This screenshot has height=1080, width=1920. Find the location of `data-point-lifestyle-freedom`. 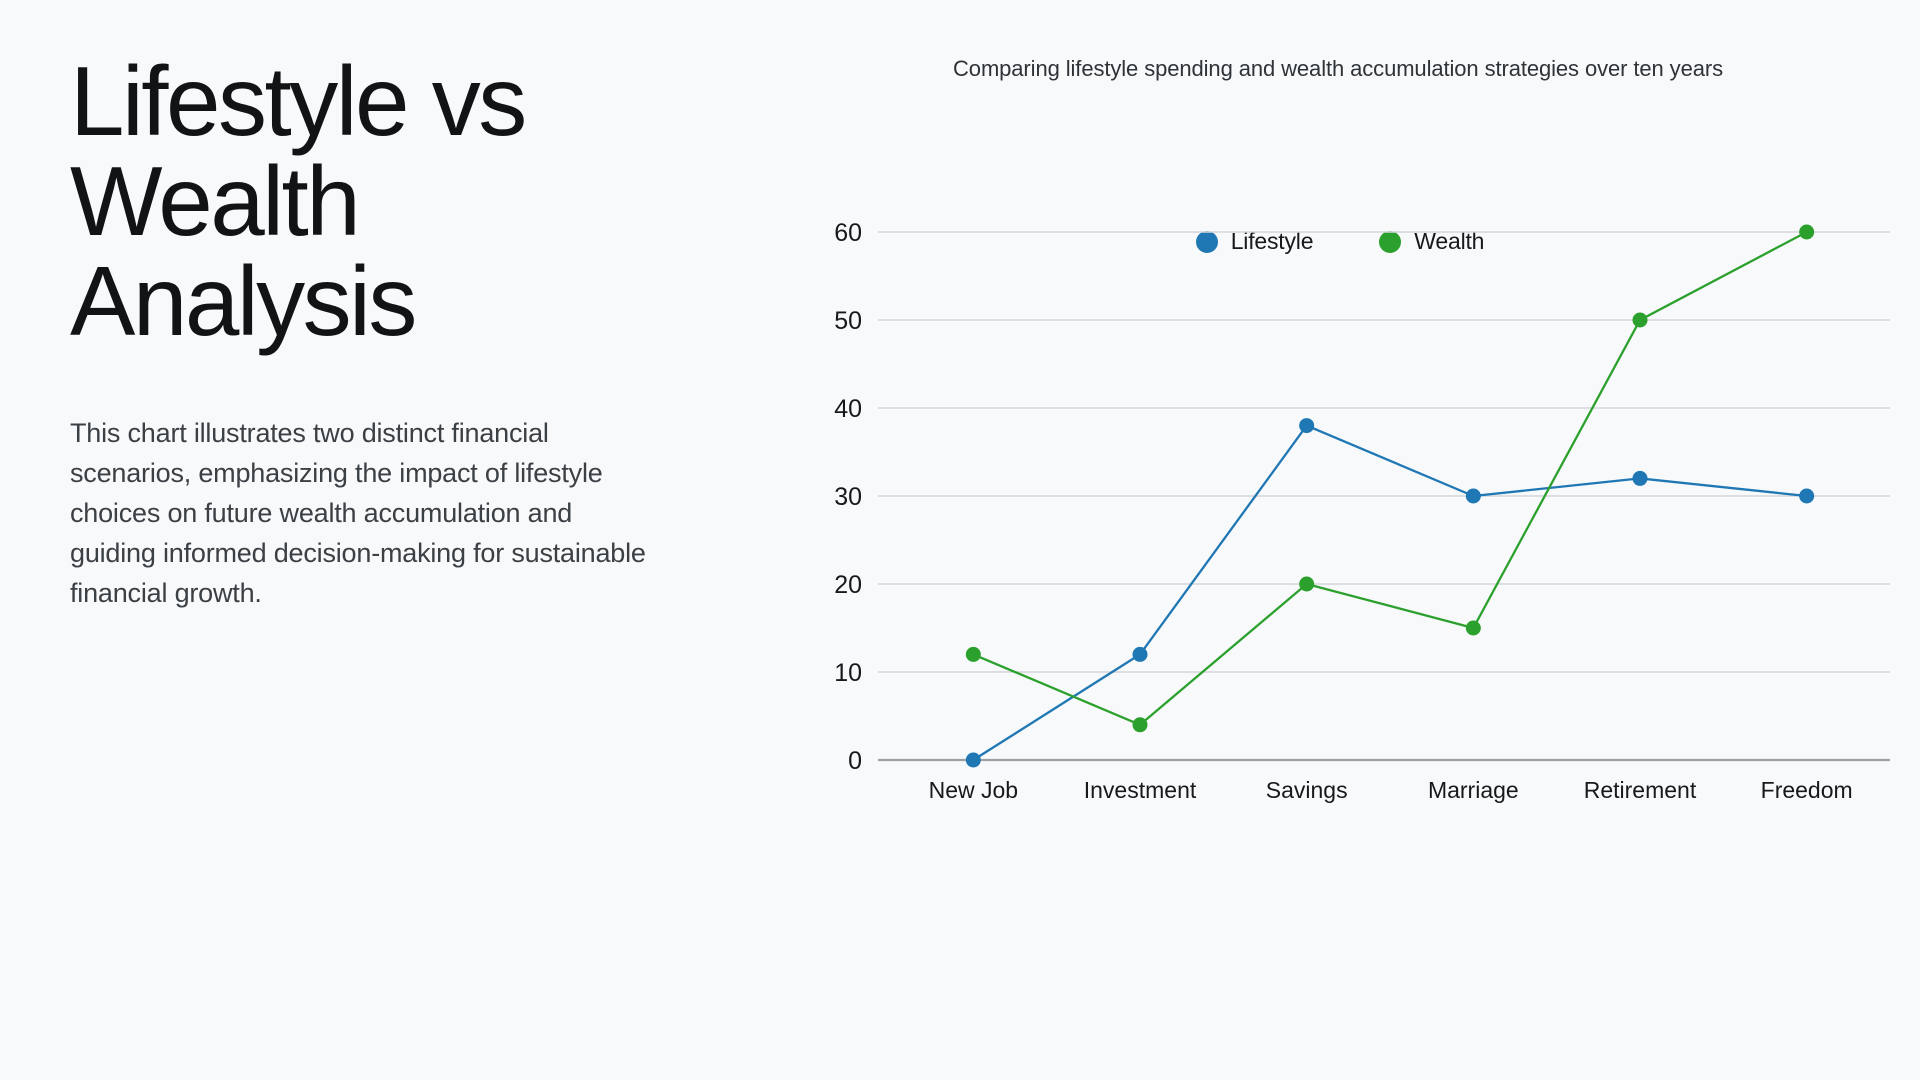

data-point-lifestyle-freedom is located at coordinates (1807, 496).